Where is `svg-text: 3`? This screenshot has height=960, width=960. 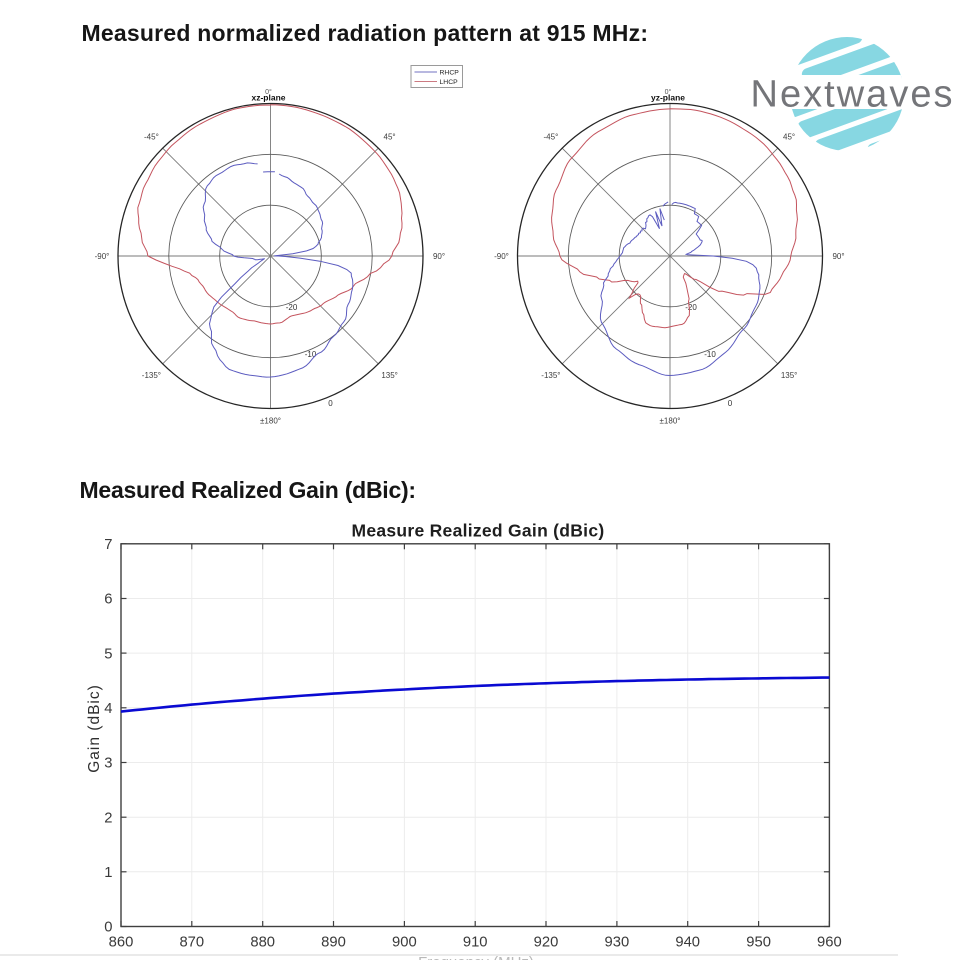 svg-text: 3 is located at coordinates (108, 764).